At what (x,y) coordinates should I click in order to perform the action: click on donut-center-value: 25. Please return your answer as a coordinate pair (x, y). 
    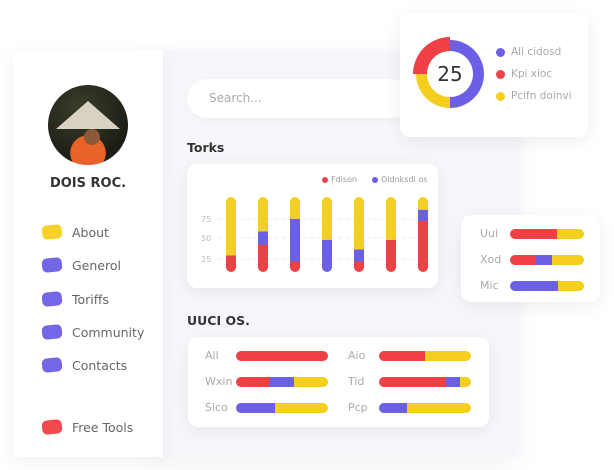
    Looking at the image, I should click on (450, 74).